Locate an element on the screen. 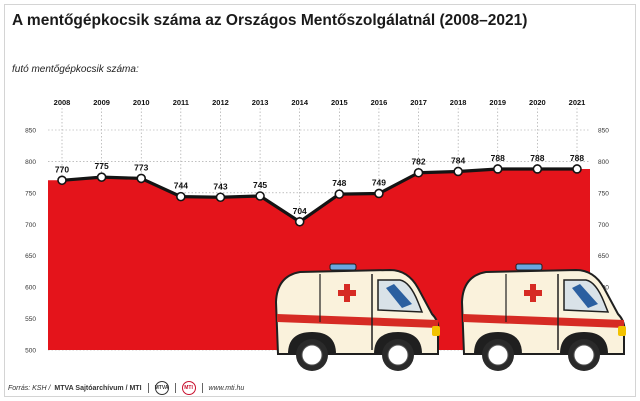 This screenshot has width=640, height=401. x-tick-label: 2021 is located at coordinates (577, 102).